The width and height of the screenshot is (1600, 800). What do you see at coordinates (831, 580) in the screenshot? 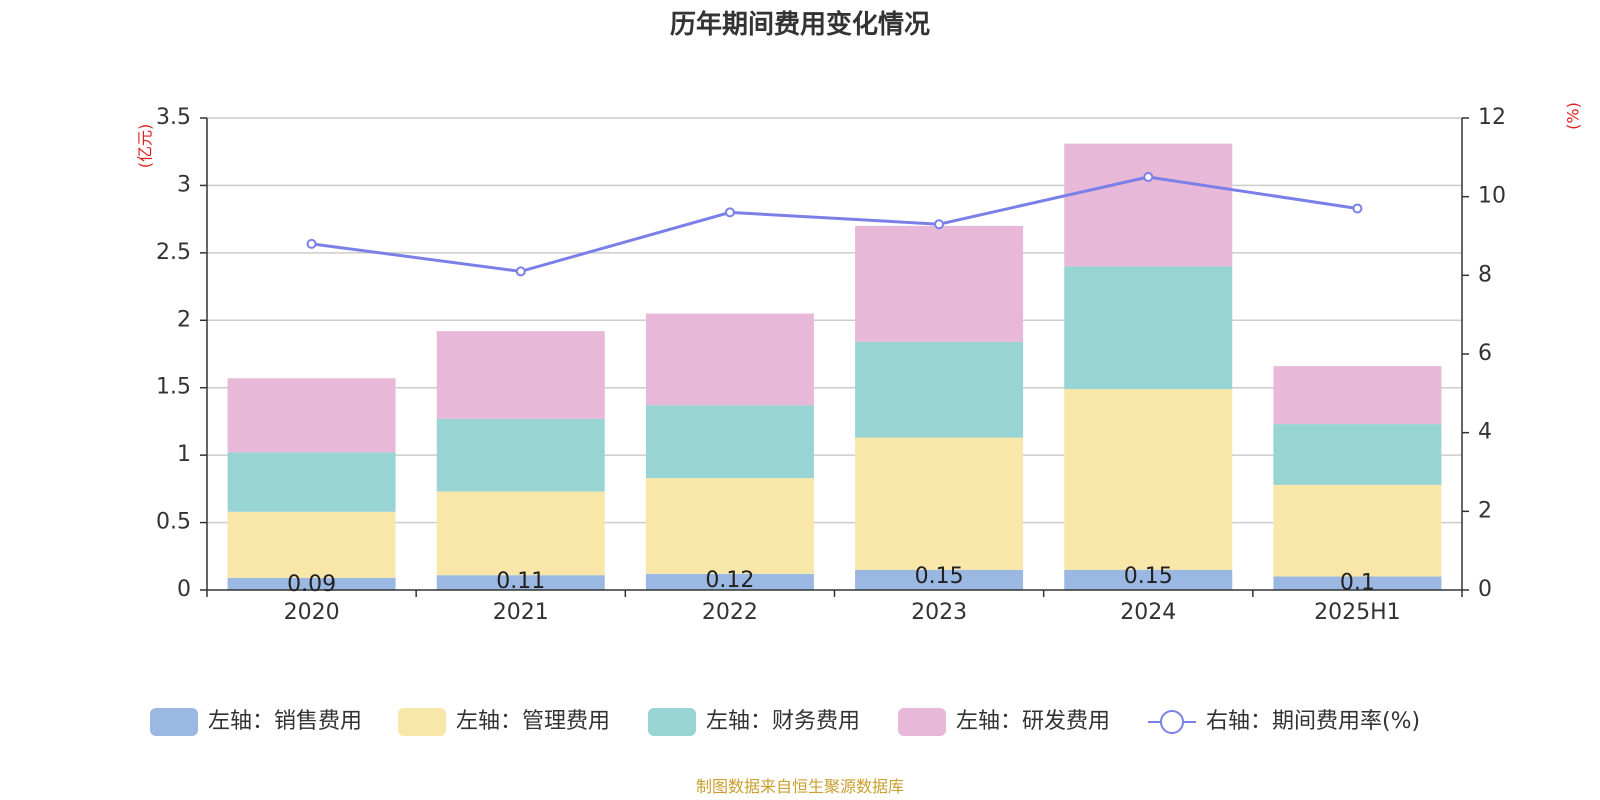
I see `data-labels: 0.09 0.11 0.12 0.15 0.15 0.1` at bounding box center [831, 580].